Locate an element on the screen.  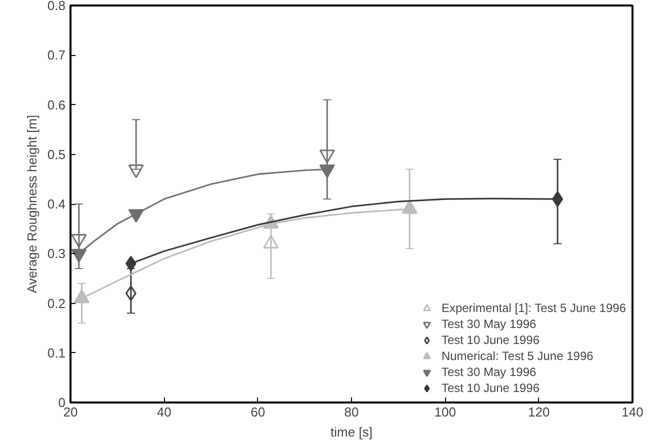
y-tick-label: 0.6 is located at coordinates (56, 104).